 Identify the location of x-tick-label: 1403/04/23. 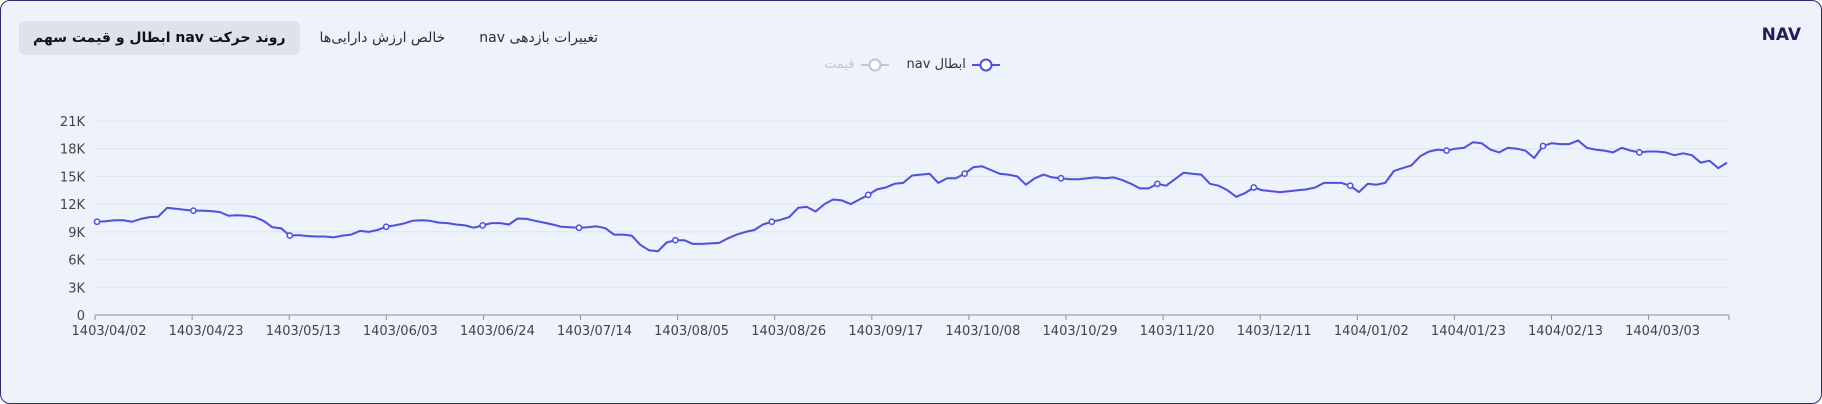
(206, 331).